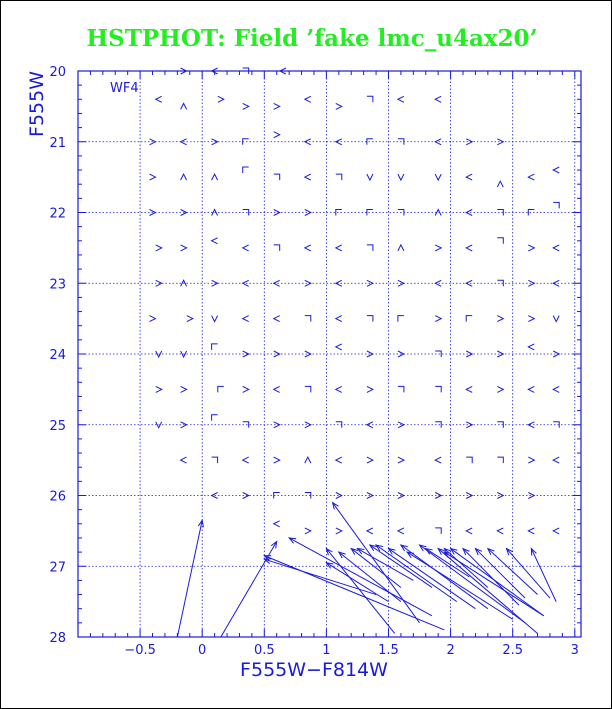  I want to click on field-annotation: WF4, so click(124, 88).